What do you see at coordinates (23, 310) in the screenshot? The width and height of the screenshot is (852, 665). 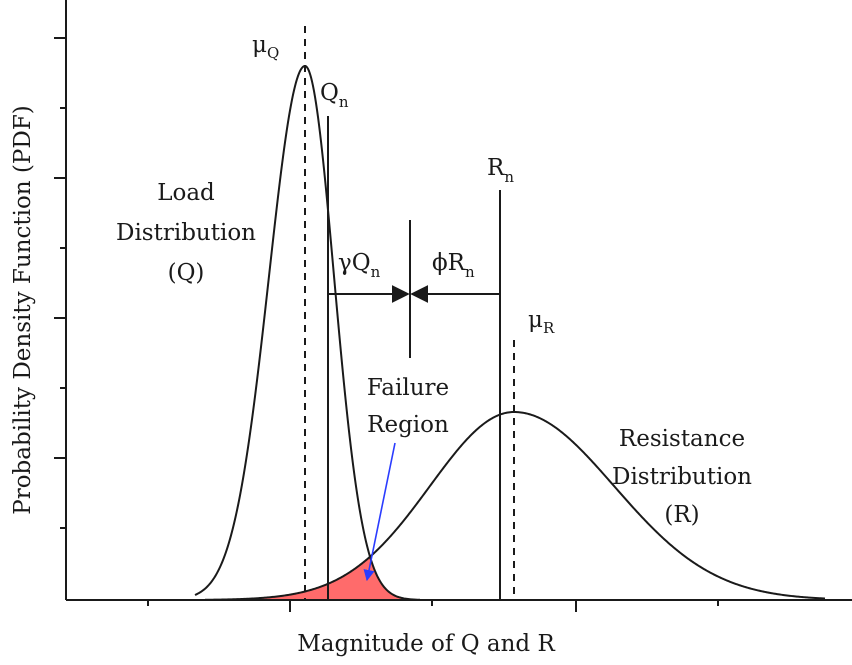 I see `y-axis-label: Probability Density Function (PDF)` at bounding box center [23, 310].